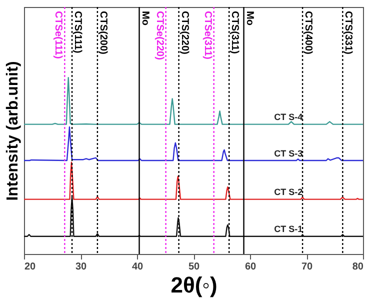  Describe the element at coordinates (288, 117) in the screenshot. I see `series-label: CT S-4` at that location.